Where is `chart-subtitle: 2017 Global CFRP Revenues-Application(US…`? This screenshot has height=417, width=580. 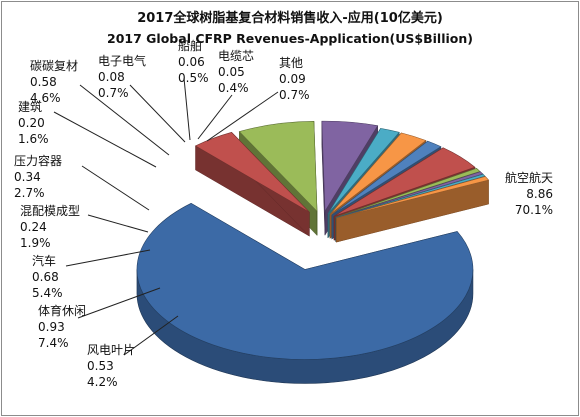 chart-subtitle: 2017 Global CFRP Revenues-Application(US… is located at coordinates (290, 38).